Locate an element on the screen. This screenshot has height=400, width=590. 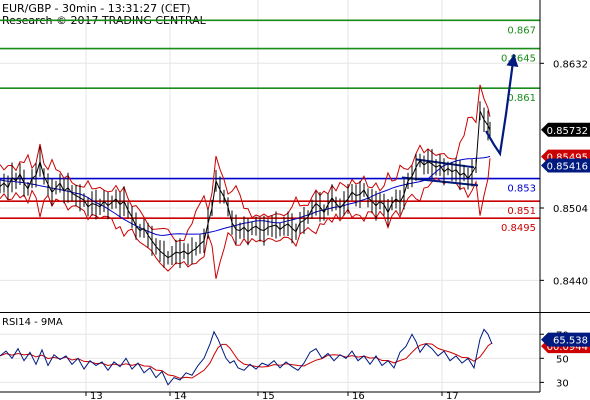
price-tick-label: 0.8440 is located at coordinates (570, 281).